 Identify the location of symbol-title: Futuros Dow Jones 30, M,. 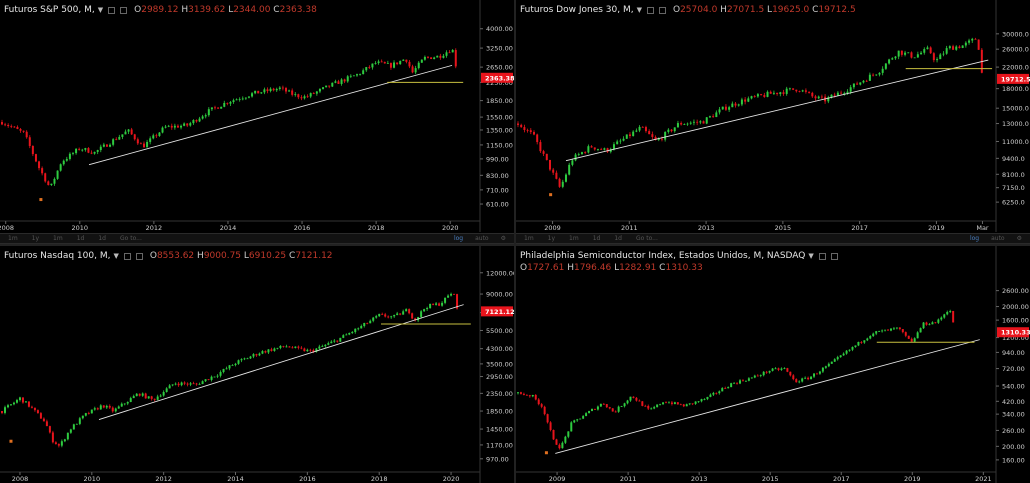
(577, 10).